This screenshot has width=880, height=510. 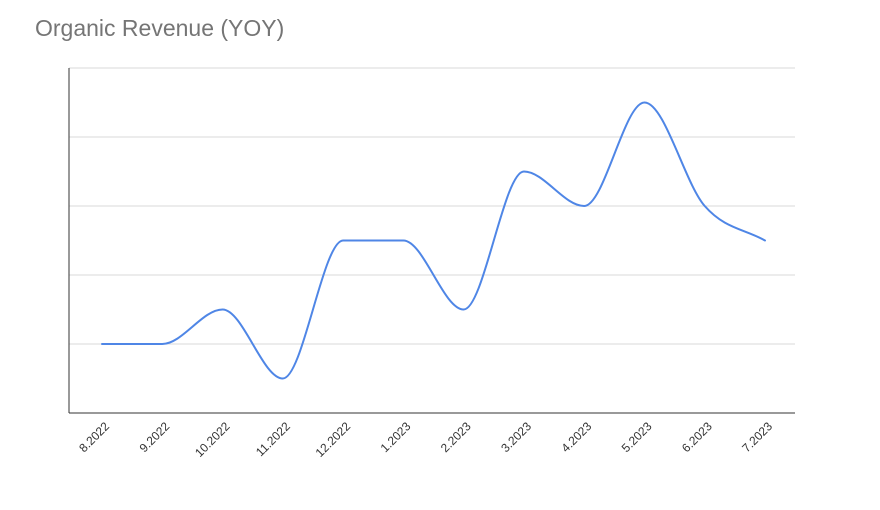 I want to click on x-tick-label: 5.2023, so click(x=637, y=437).